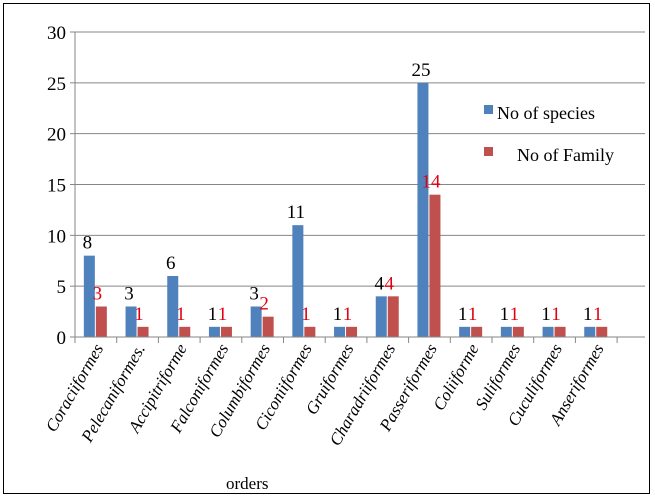 The height and width of the screenshot is (499, 655). What do you see at coordinates (431, 182) in the screenshot?
I see `data-label-family: 14` at bounding box center [431, 182].